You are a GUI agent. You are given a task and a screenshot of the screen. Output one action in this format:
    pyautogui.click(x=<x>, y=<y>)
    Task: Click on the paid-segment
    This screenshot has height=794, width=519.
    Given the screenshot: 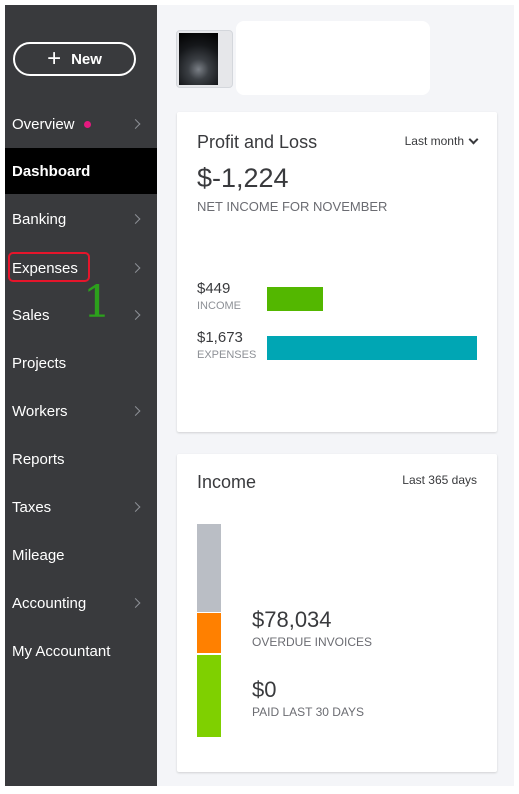 What is the action you would take?
    pyautogui.click(x=209, y=696)
    